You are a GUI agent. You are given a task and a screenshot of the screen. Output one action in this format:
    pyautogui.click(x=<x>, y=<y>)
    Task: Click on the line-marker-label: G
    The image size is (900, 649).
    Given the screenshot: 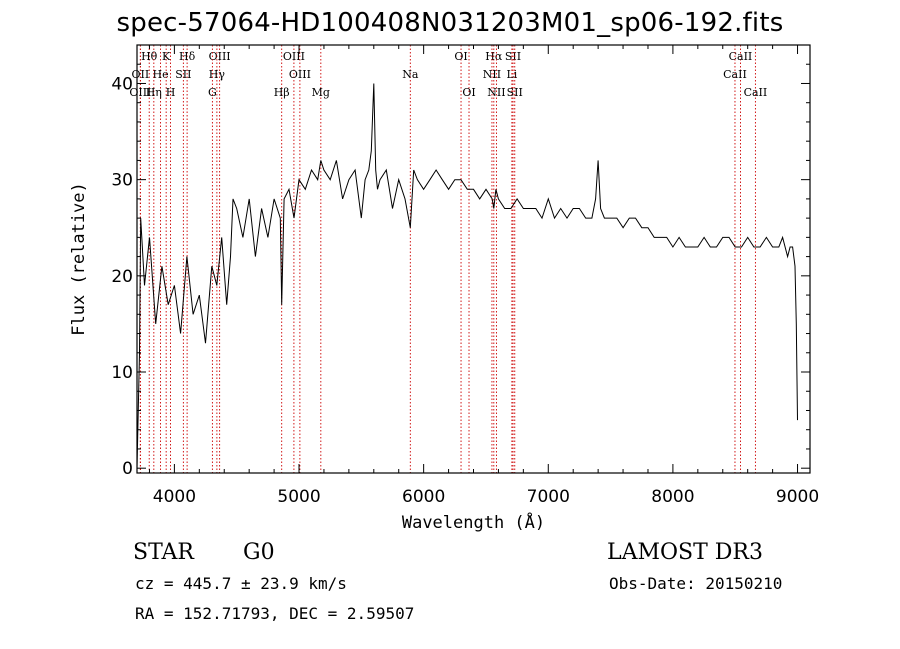 What is the action you would take?
    pyautogui.click(x=212, y=92)
    